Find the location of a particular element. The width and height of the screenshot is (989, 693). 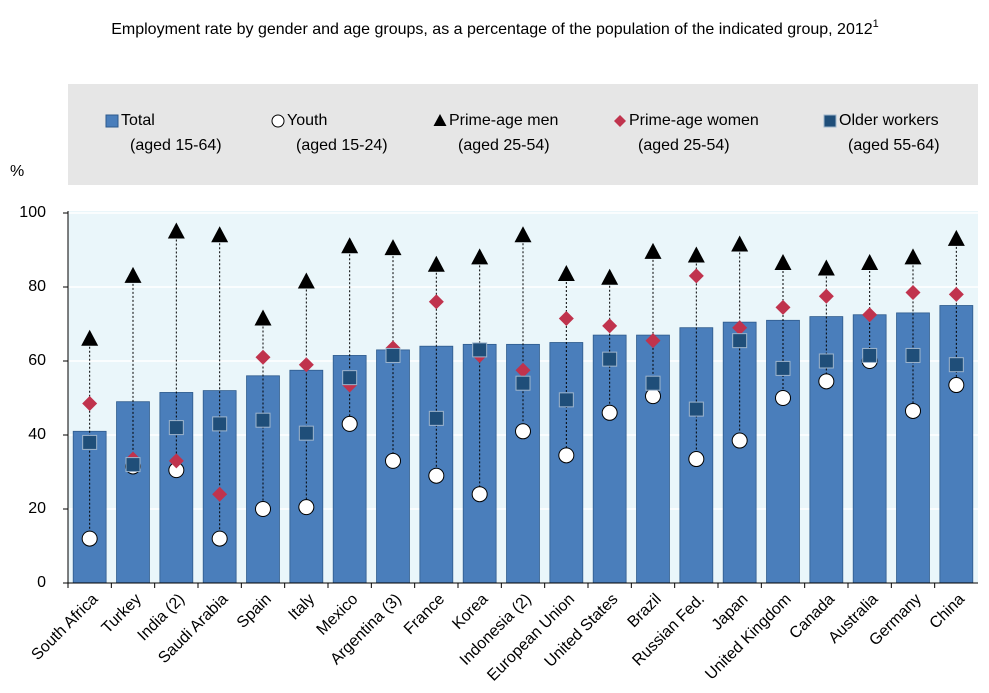

title-note: 1 is located at coordinates (876, 24).